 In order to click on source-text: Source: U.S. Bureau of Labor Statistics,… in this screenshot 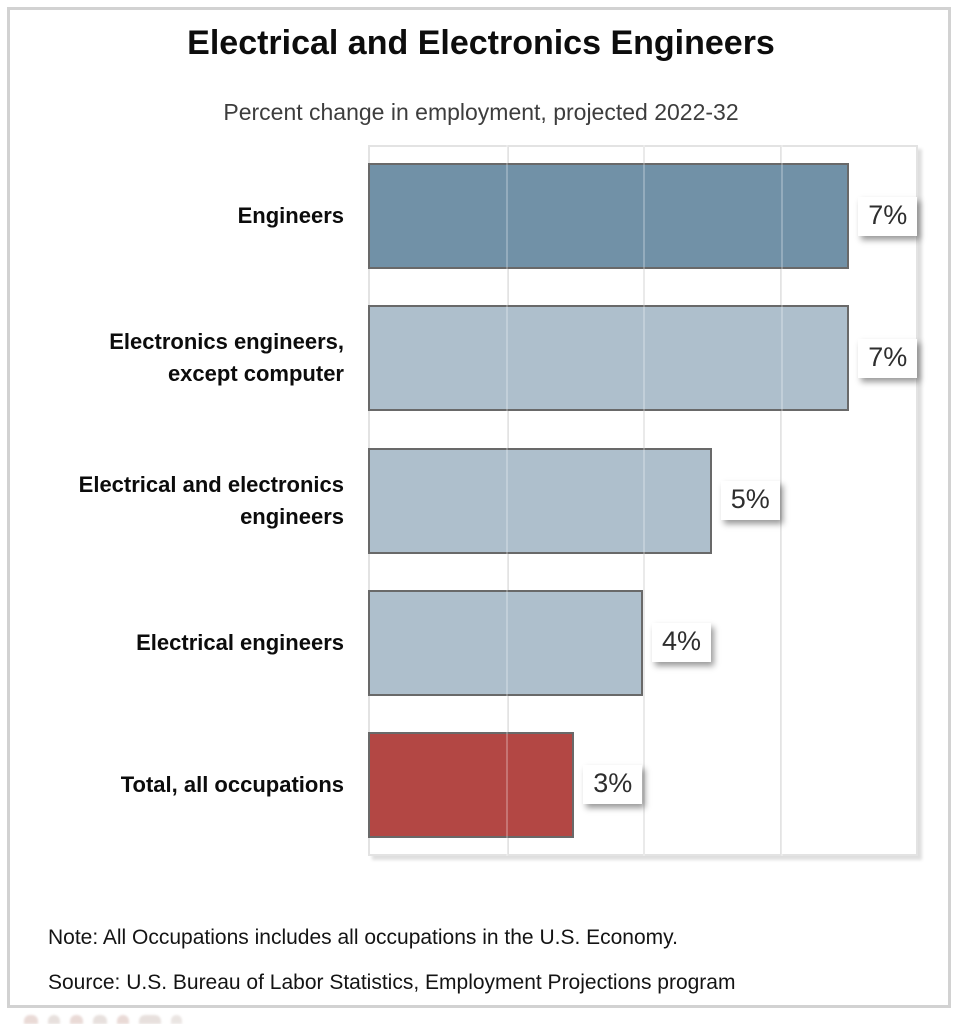, I will do `click(392, 982)`.